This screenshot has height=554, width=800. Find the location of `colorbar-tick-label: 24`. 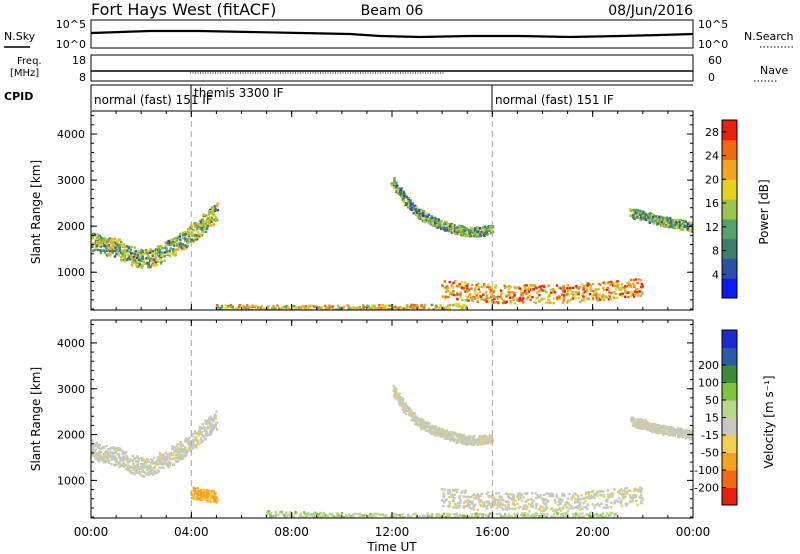

colorbar-tick-label: 24 is located at coordinates (712, 156).